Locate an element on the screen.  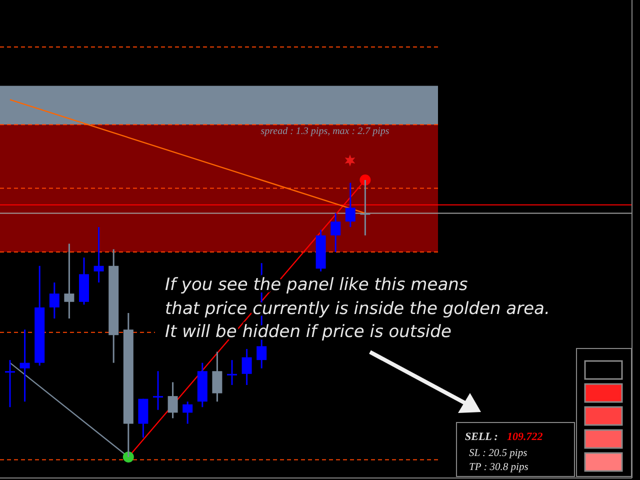
text: SL : 20.5 pips is located at coordinates (498, 453).